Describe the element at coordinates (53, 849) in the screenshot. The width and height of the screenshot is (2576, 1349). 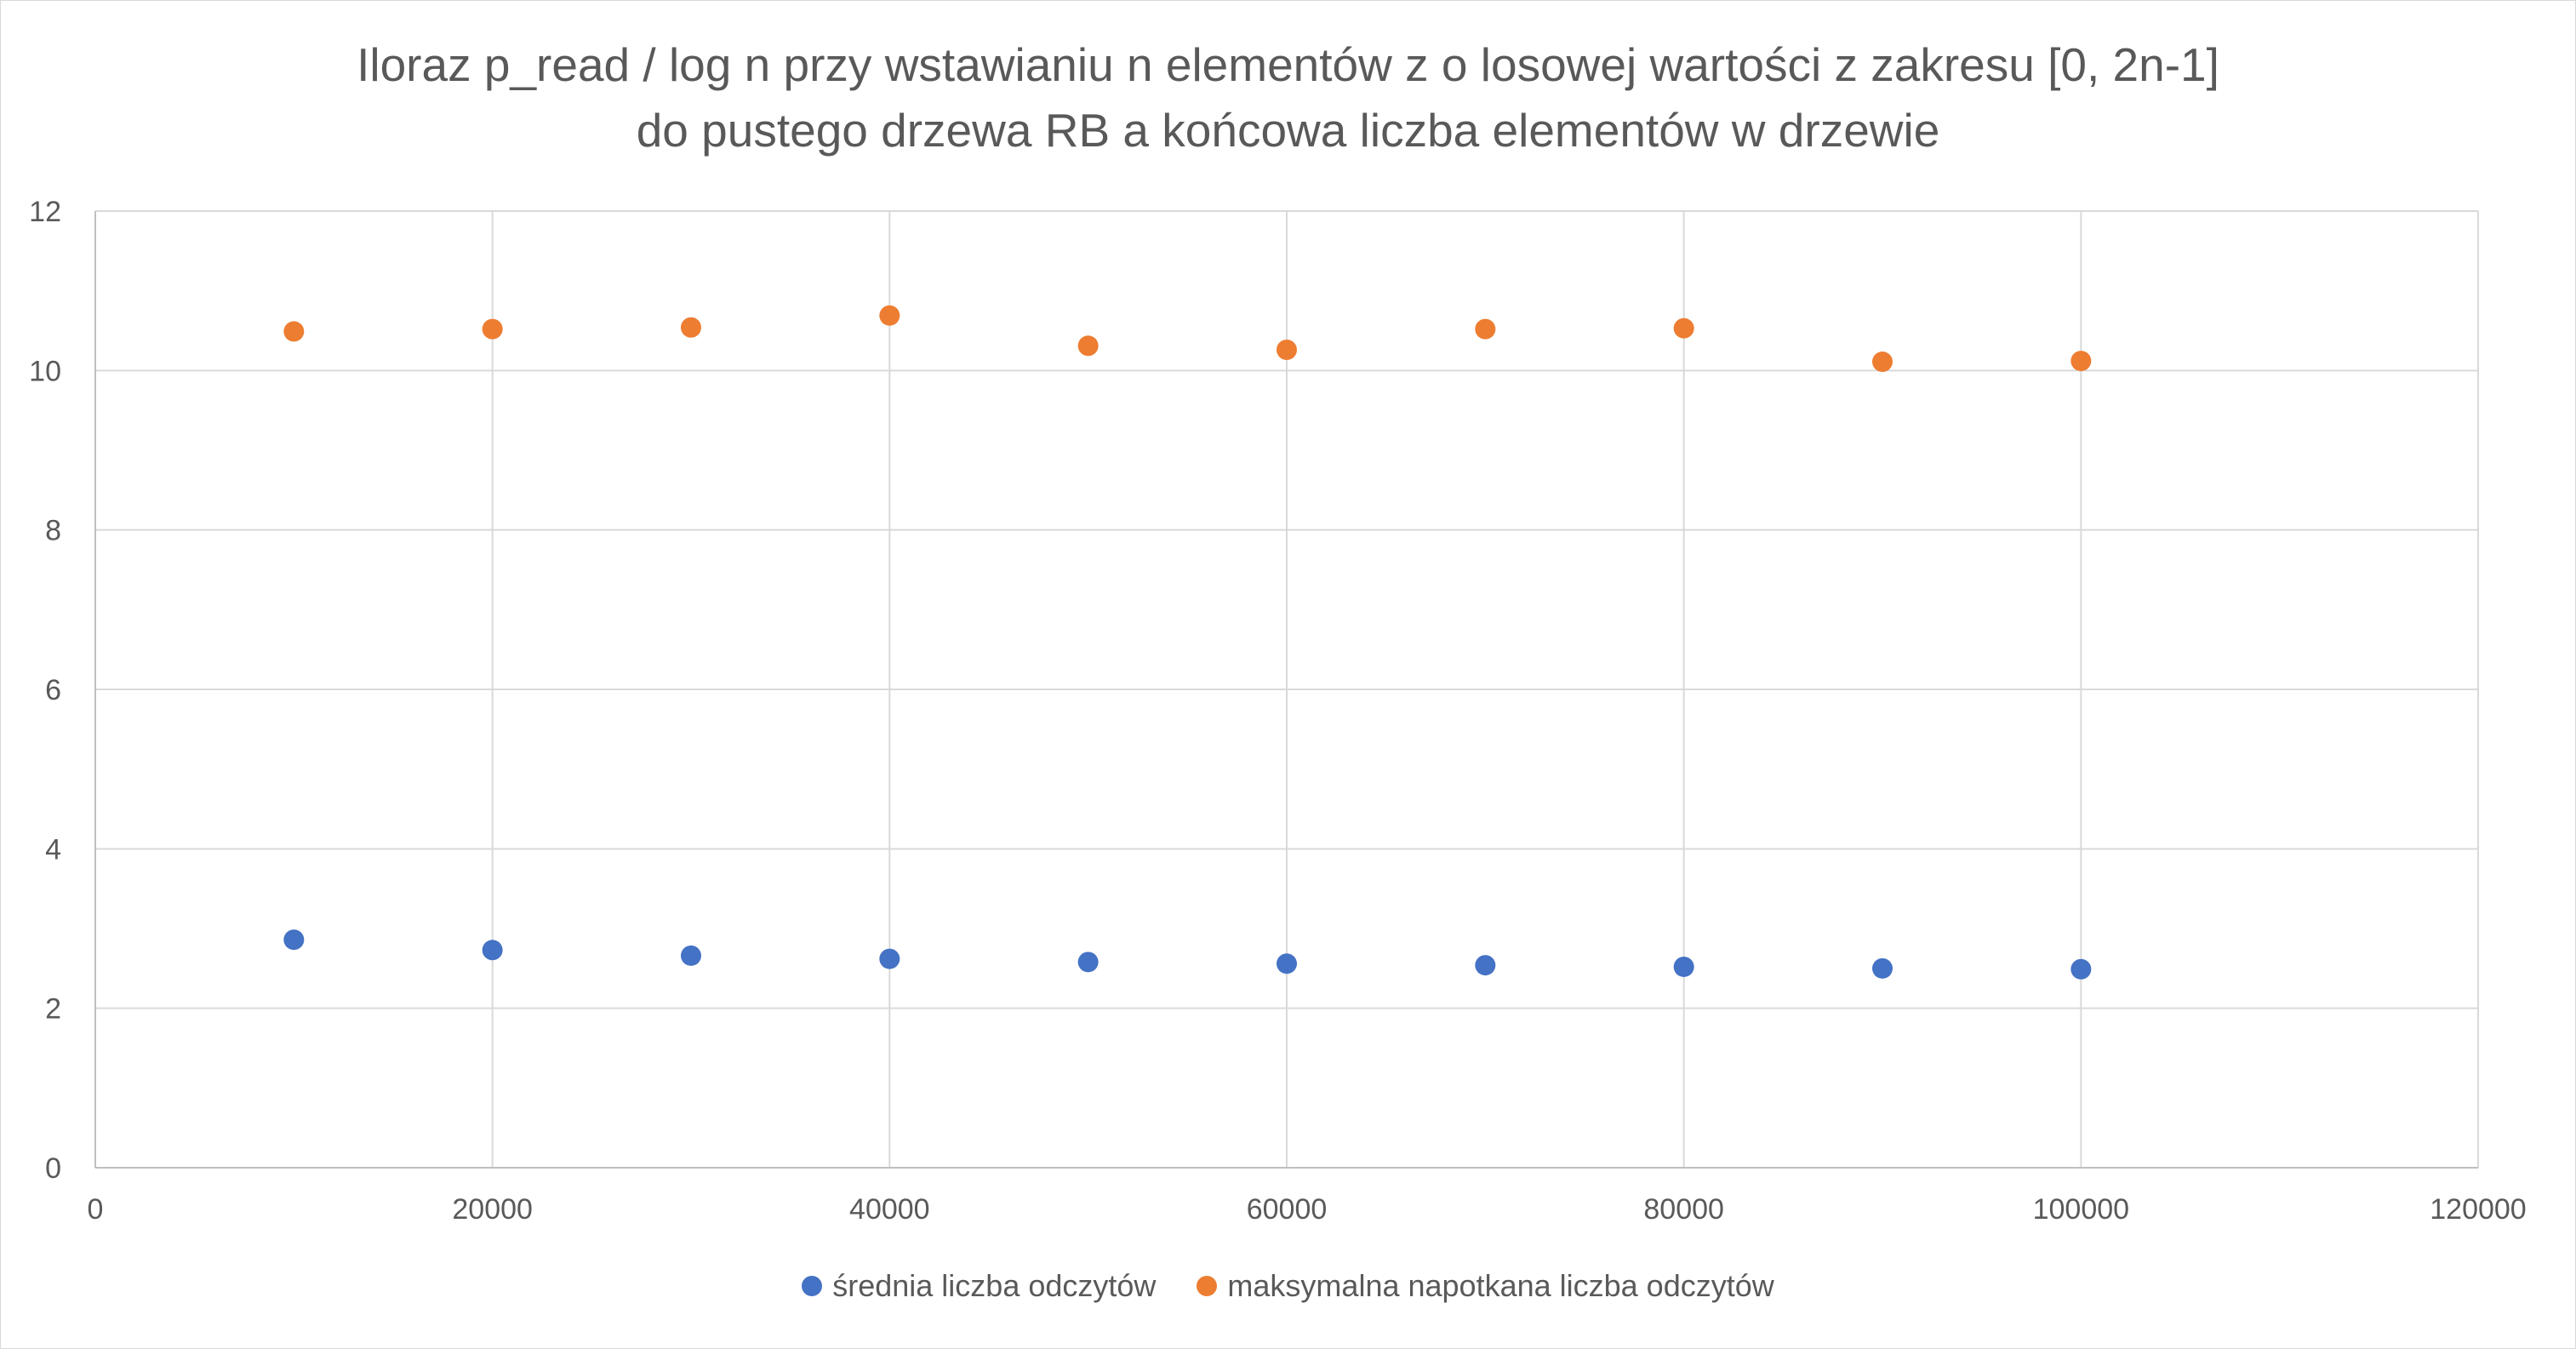
I see `y-tick-label: 4` at that location.